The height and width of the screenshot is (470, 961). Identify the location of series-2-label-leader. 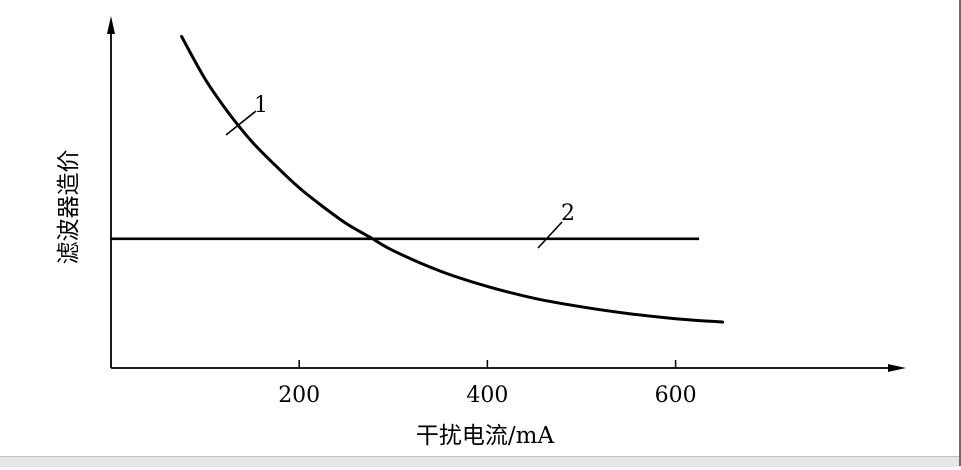
(550, 235).